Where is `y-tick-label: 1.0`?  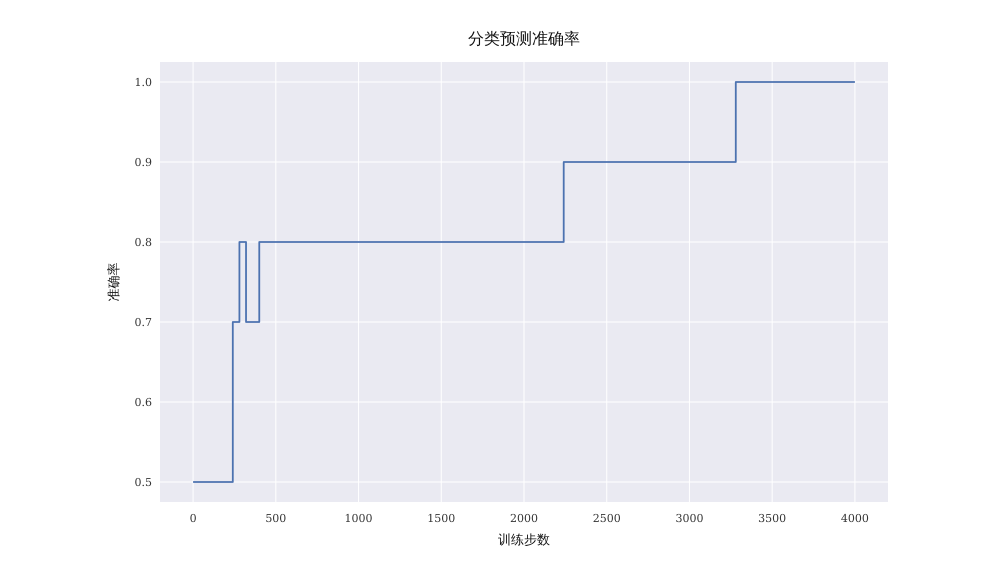
y-tick-label: 1.0 is located at coordinates (143, 82).